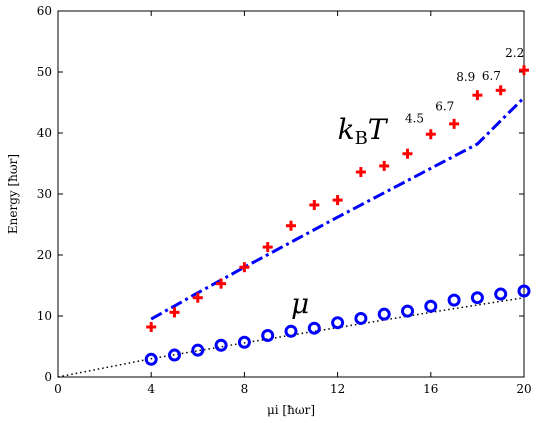  I want to click on y-tick-label: 30, so click(44, 194).